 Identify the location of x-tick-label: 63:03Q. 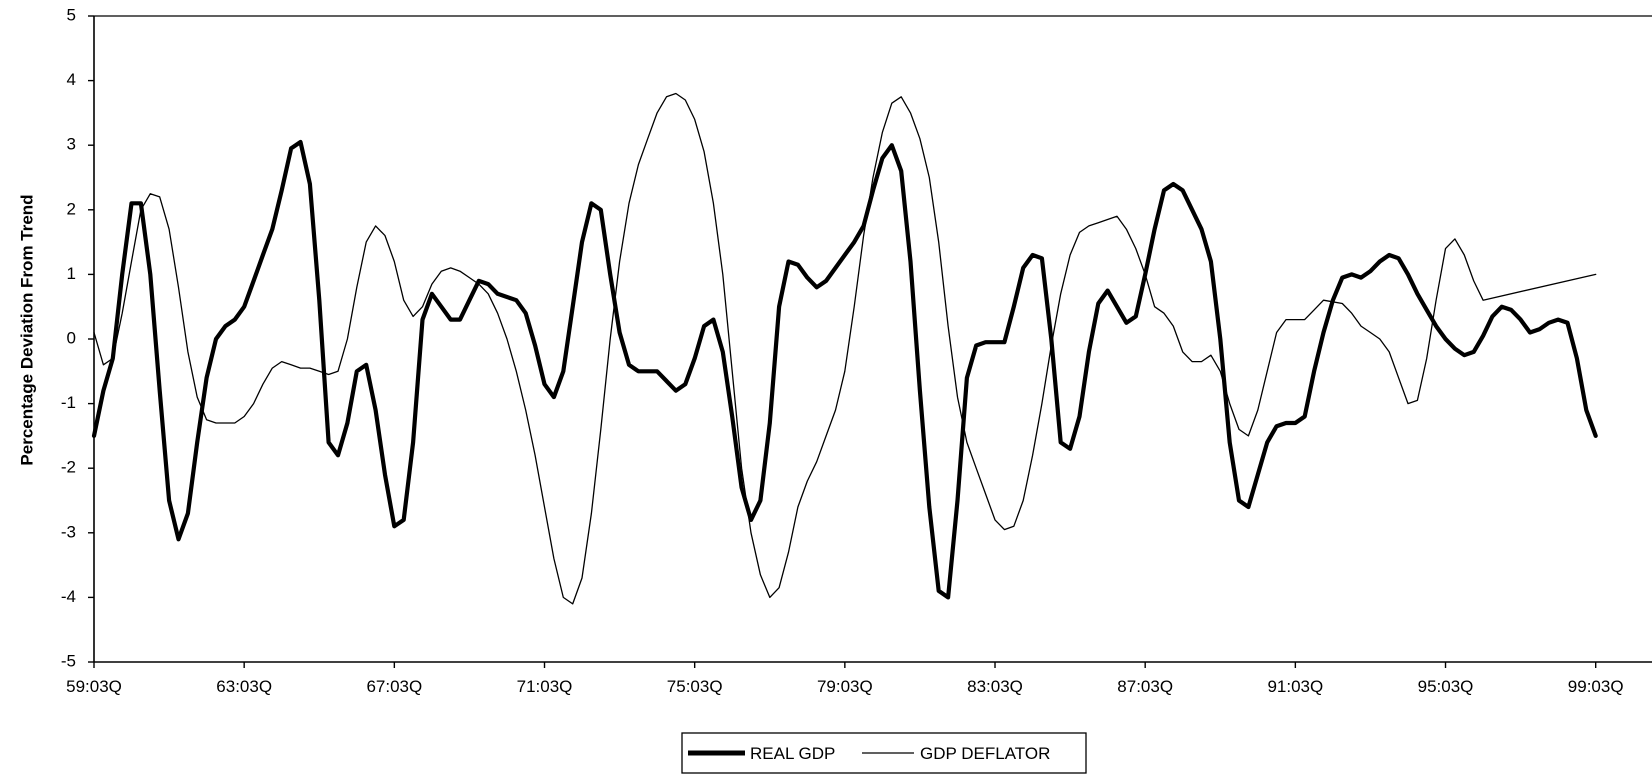
(244, 686).